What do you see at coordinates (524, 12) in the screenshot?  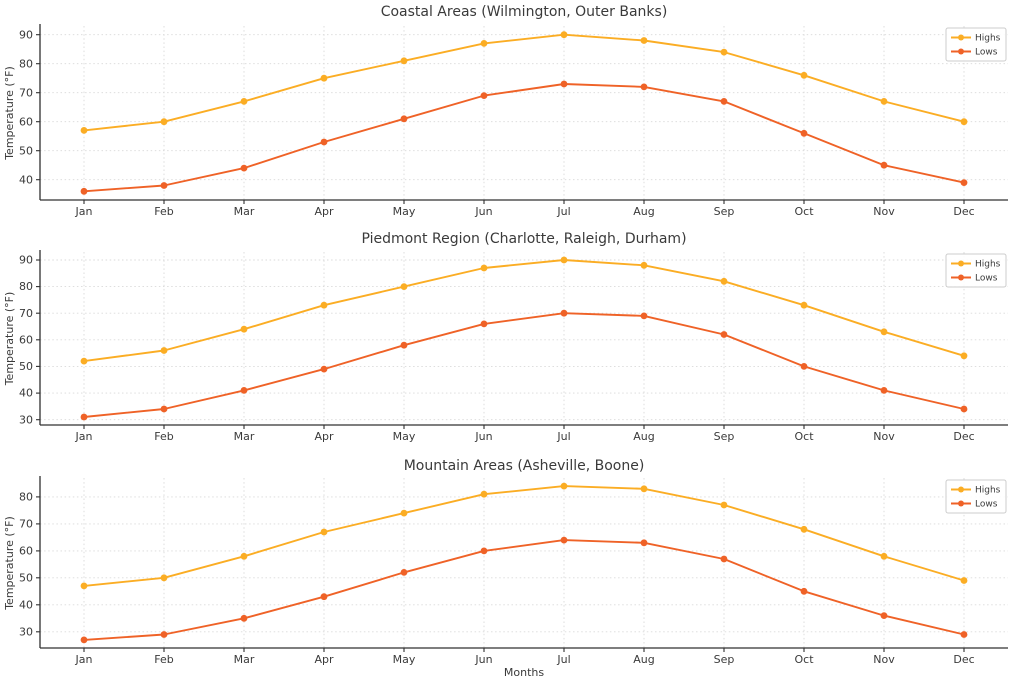 I see `coastal-chart-title: Coastal Areas (Wilmington, Outer Banks)` at bounding box center [524, 12].